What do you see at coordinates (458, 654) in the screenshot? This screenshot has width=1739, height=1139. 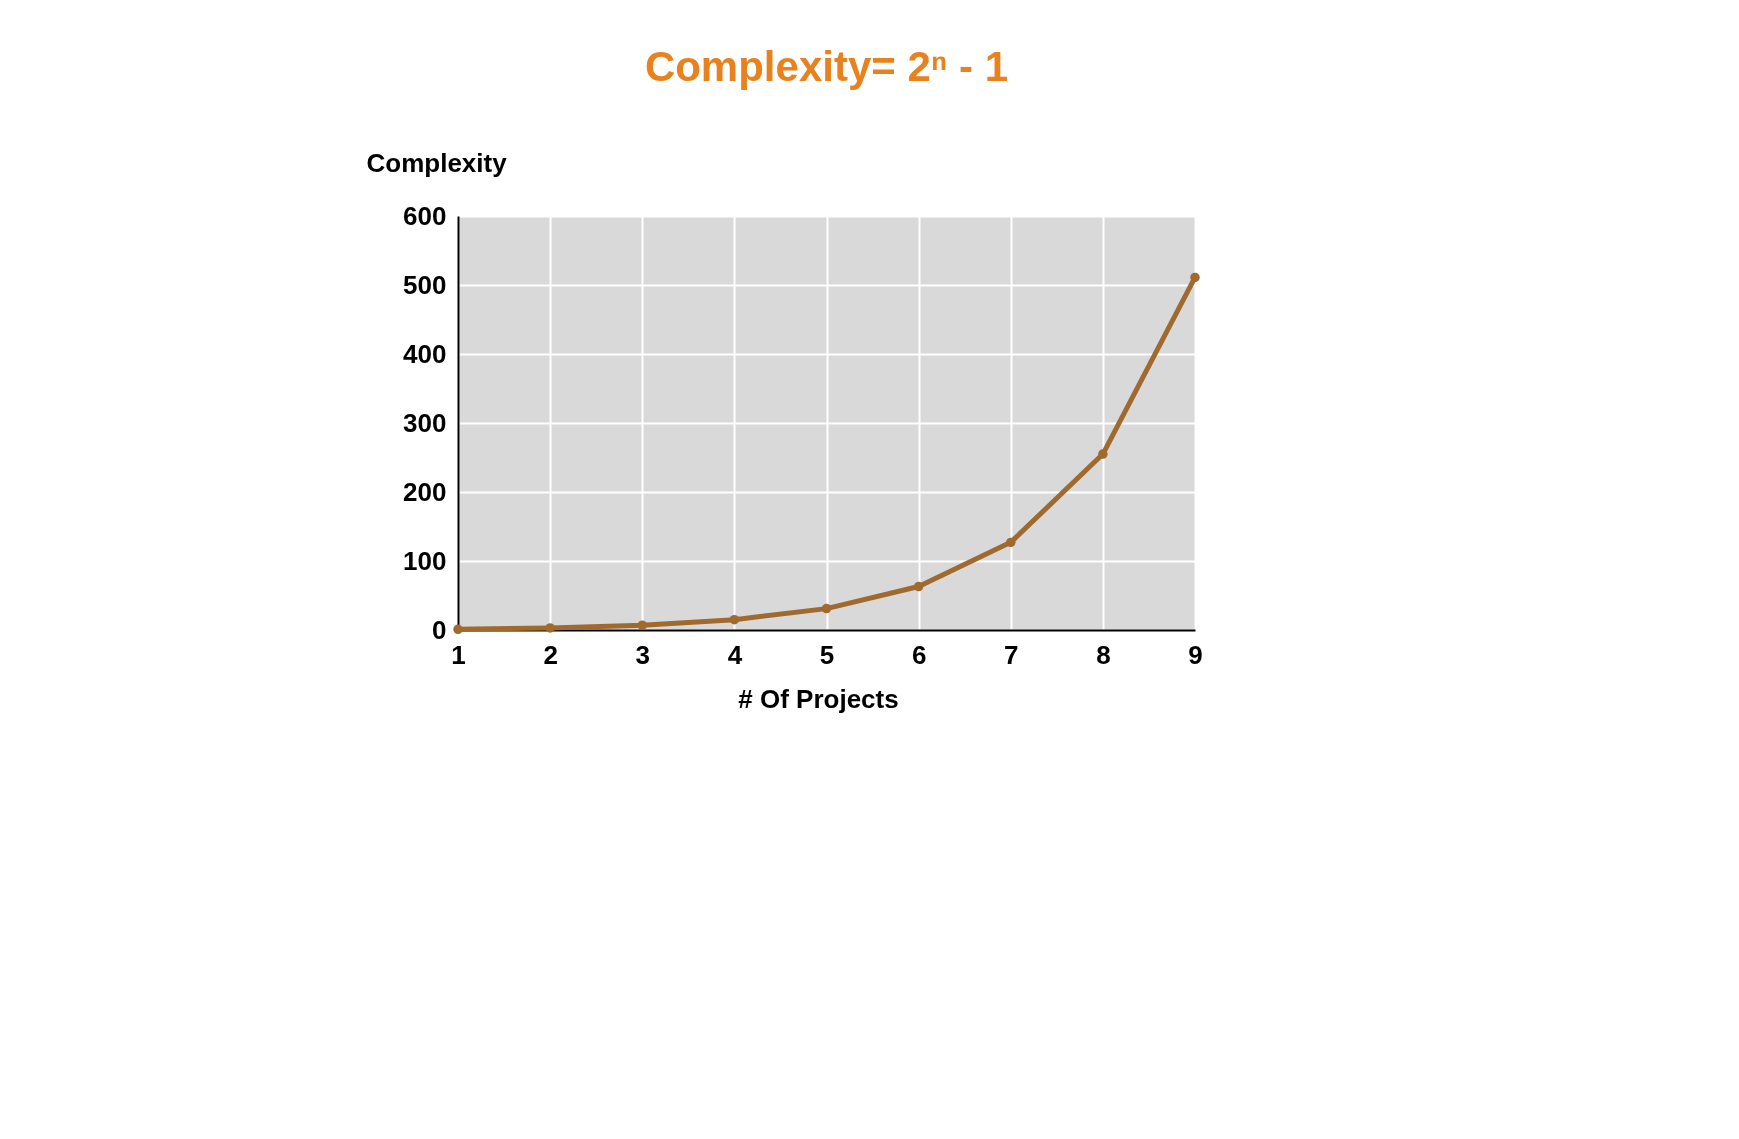 I see `x-tick-label: 1` at bounding box center [458, 654].